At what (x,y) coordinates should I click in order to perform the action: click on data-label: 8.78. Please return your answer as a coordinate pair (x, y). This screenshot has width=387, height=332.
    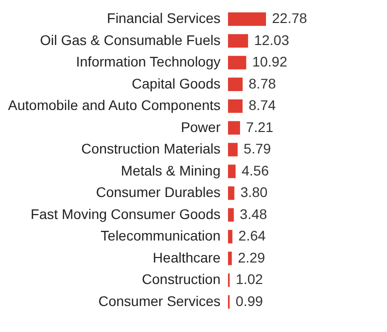
    Looking at the image, I should click on (262, 83).